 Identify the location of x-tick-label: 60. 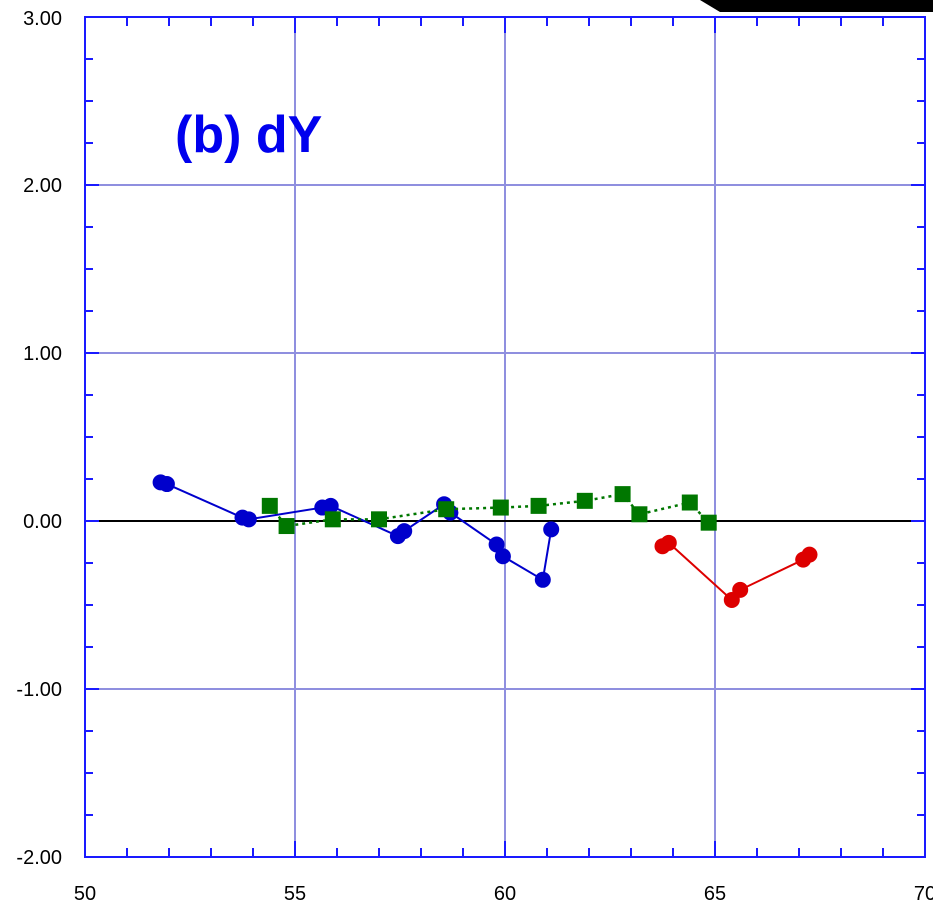
(505, 894).